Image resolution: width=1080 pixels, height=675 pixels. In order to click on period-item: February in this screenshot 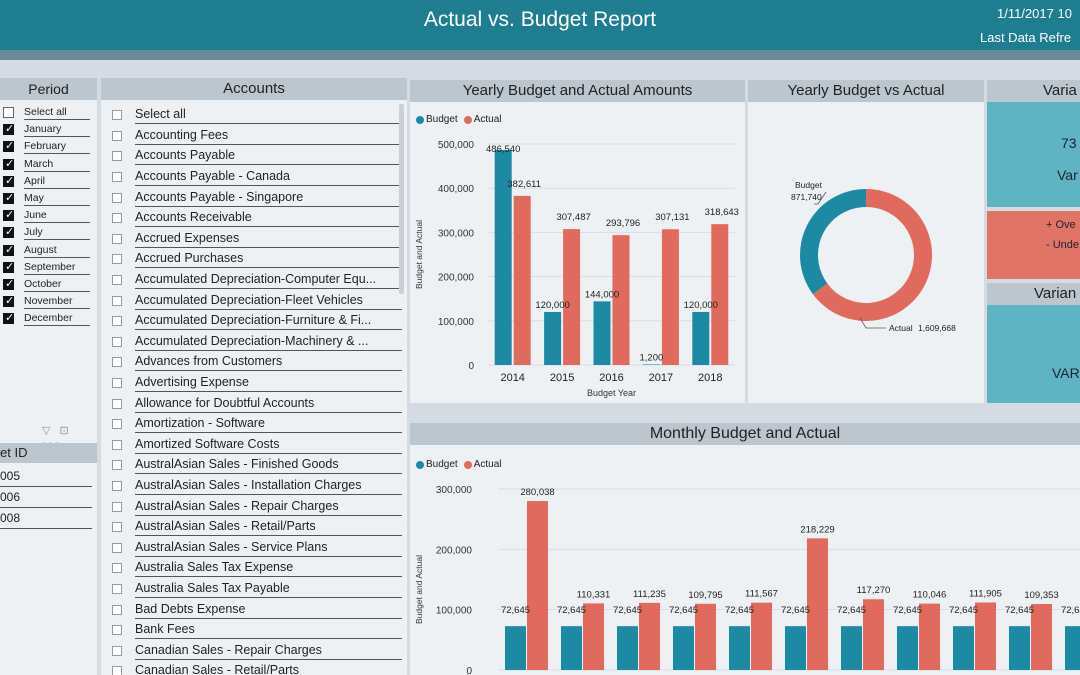, I will do `click(46, 146)`.